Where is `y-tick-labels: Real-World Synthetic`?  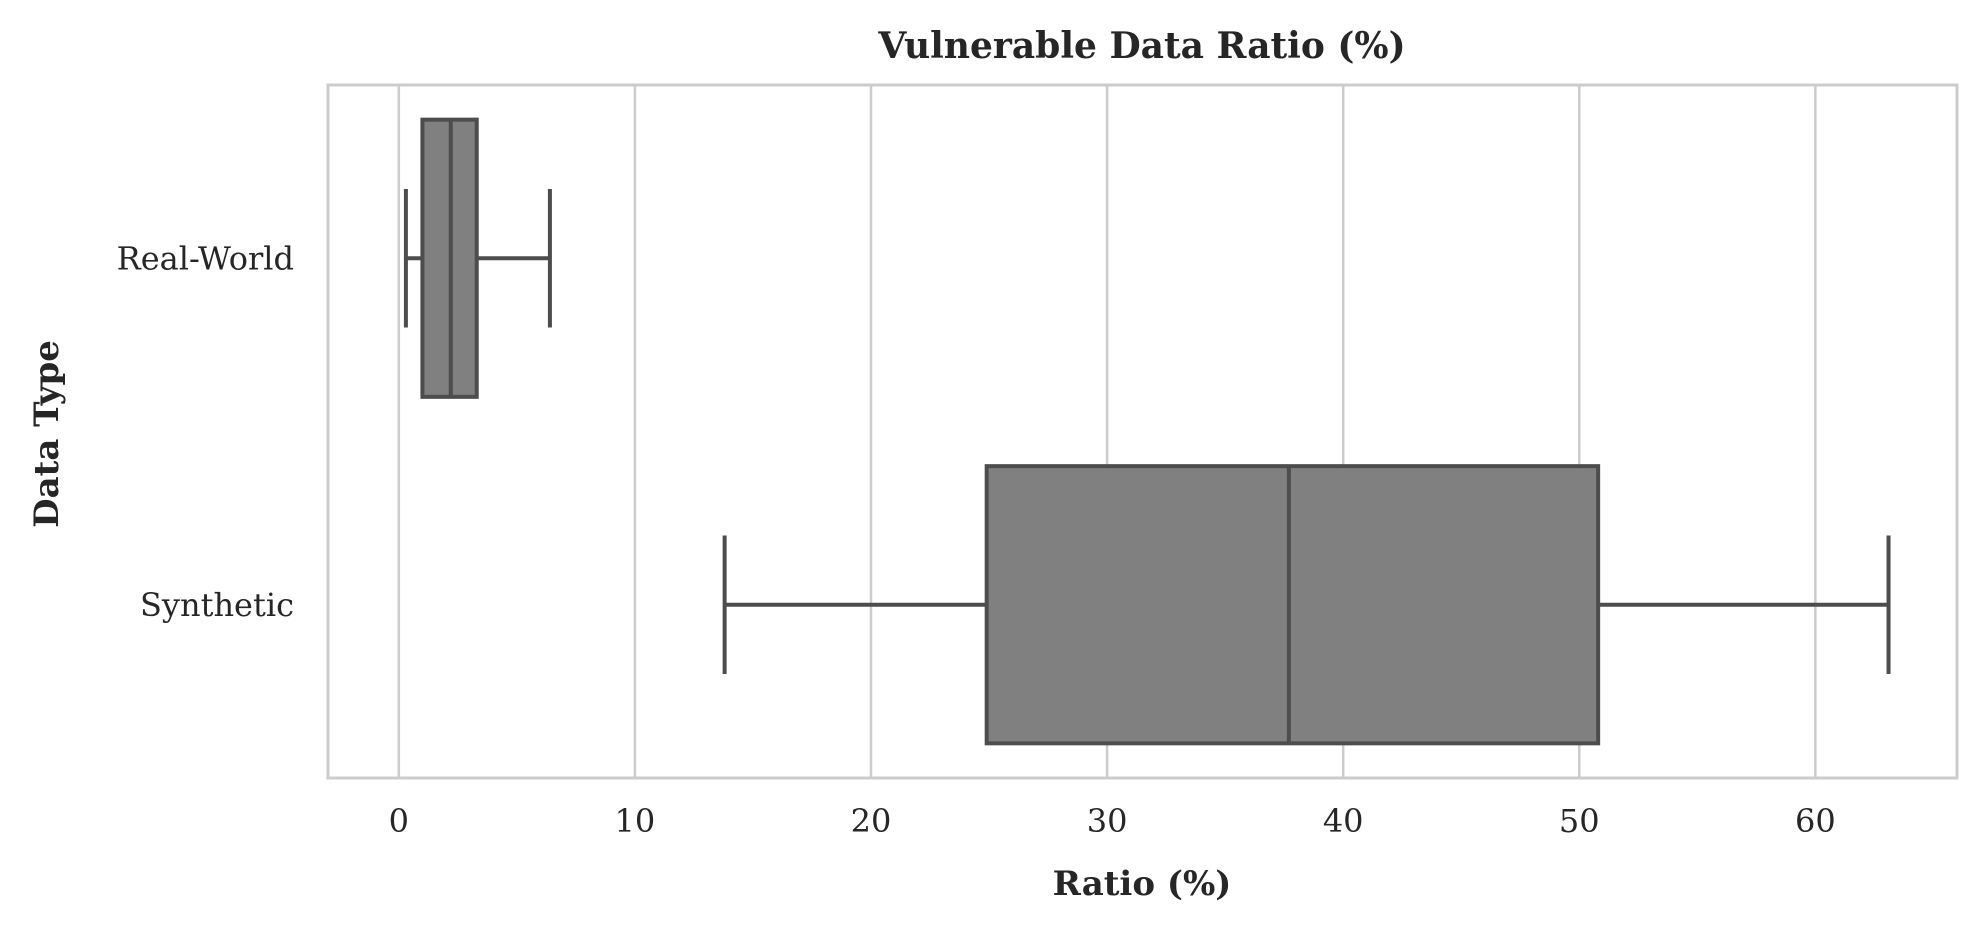
y-tick-labels: Real-World Synthetic is located at coordinates (205, 431).